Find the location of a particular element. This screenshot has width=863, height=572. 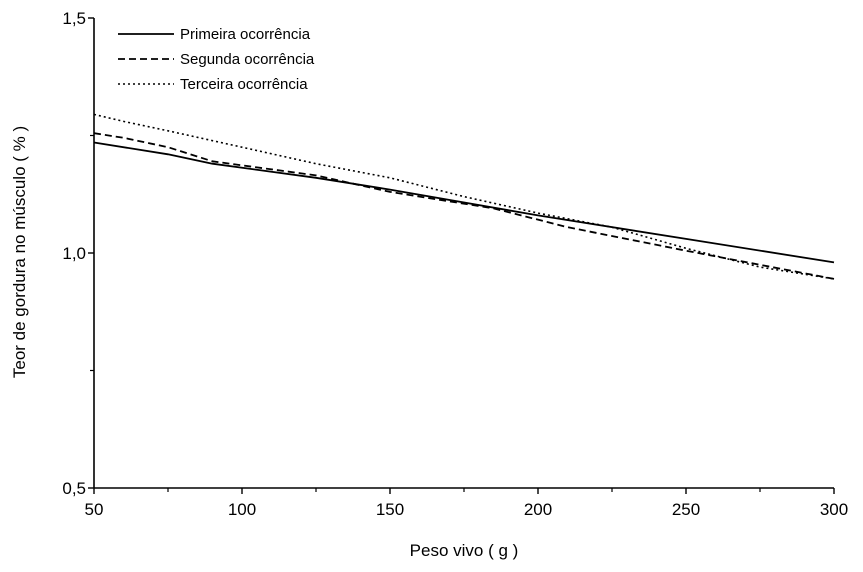

x-tick-label: 300 is located at coordinates (834, 509).